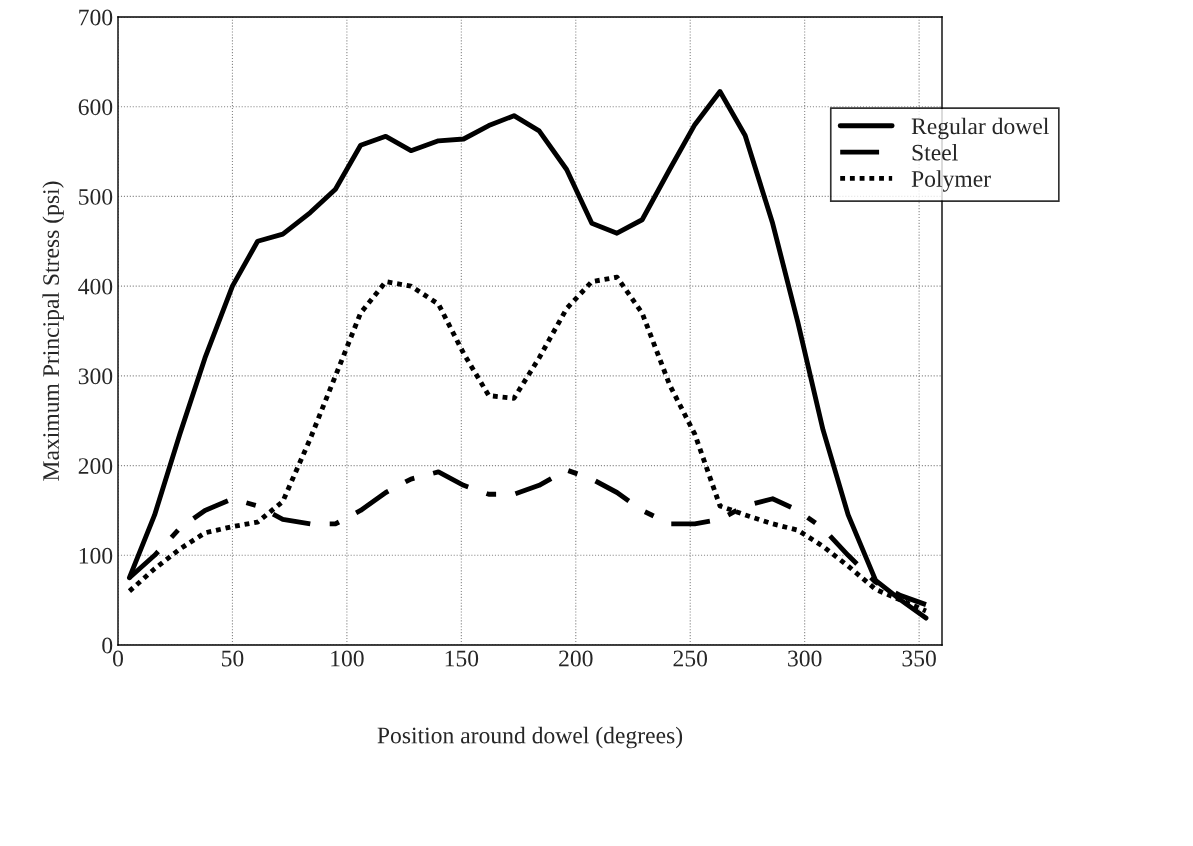 The width and height of the screenshot is (1193, 846). Describe the element at coordinates (233, 658) in the screenshot. I see `x-tick-label: 50` at that location.